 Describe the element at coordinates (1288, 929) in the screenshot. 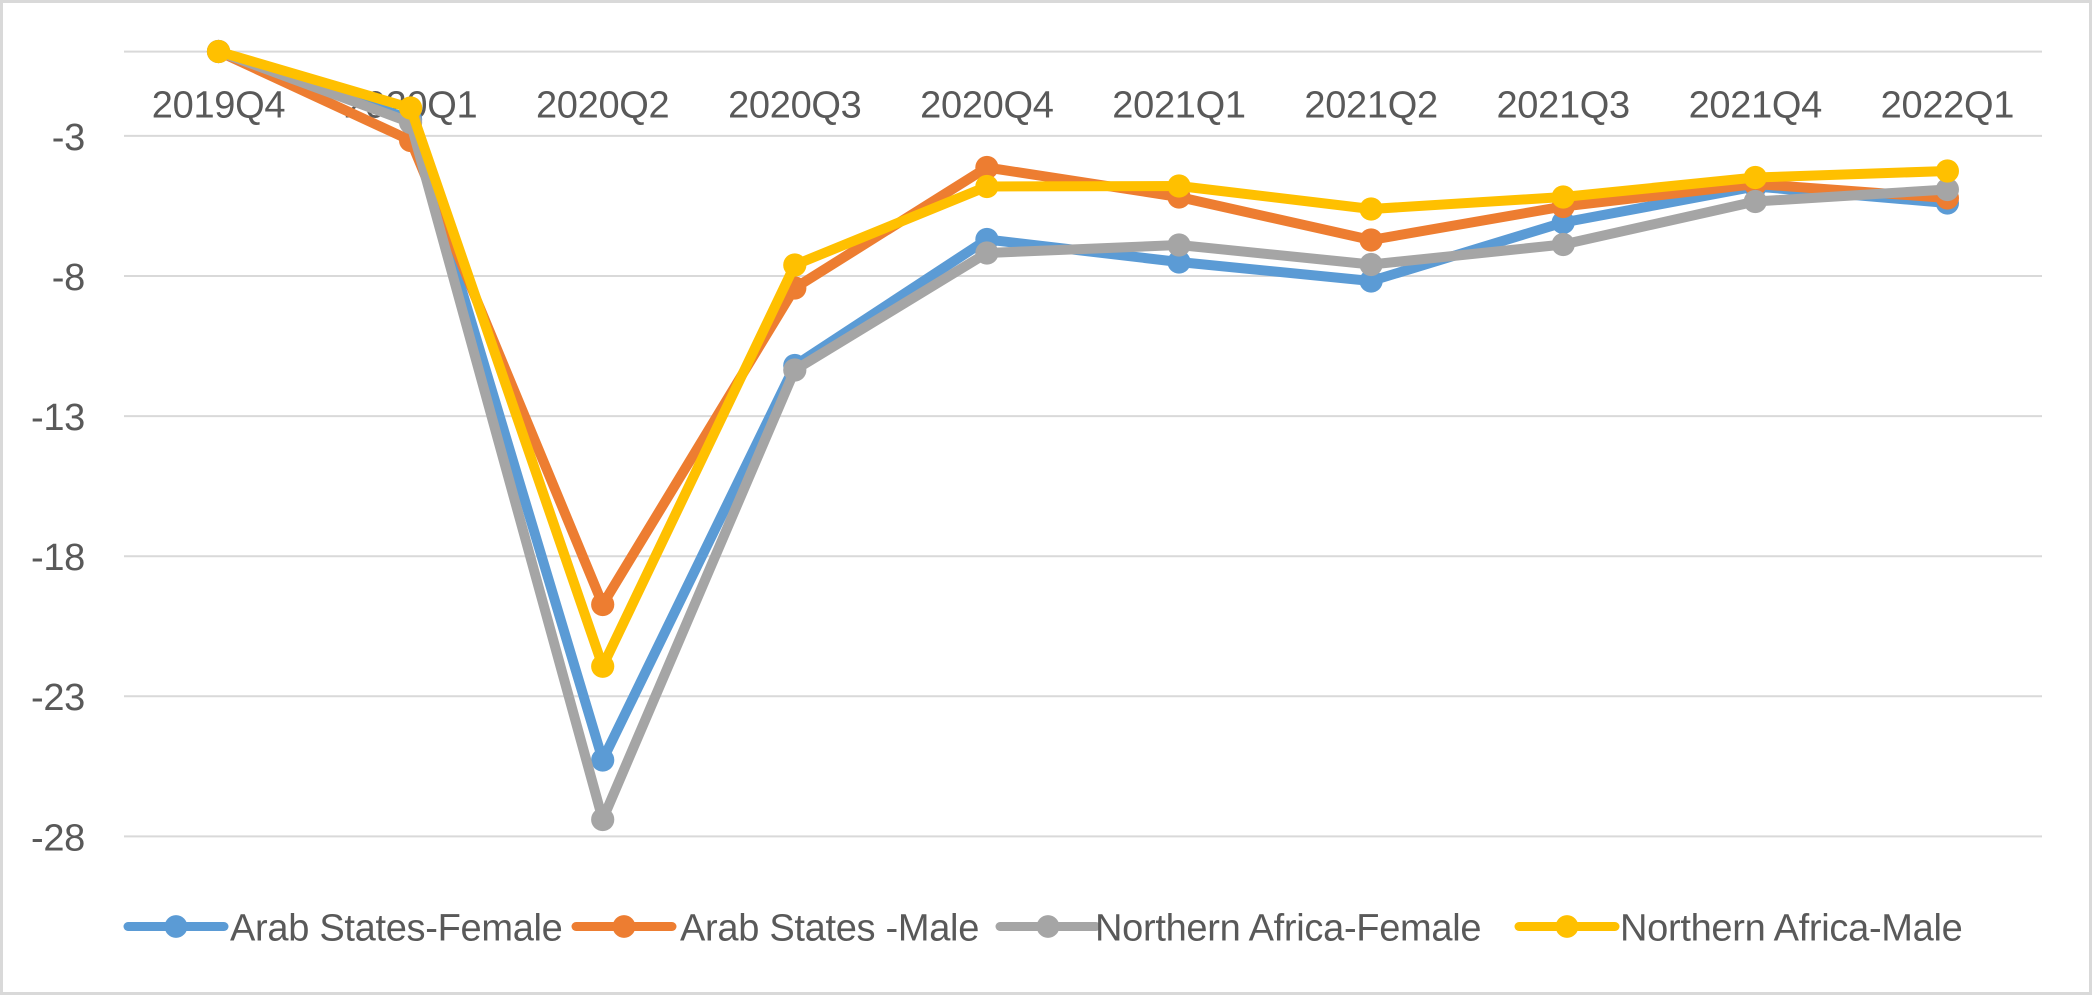

I see `svg-text: Northern Africa-Female` at that location.